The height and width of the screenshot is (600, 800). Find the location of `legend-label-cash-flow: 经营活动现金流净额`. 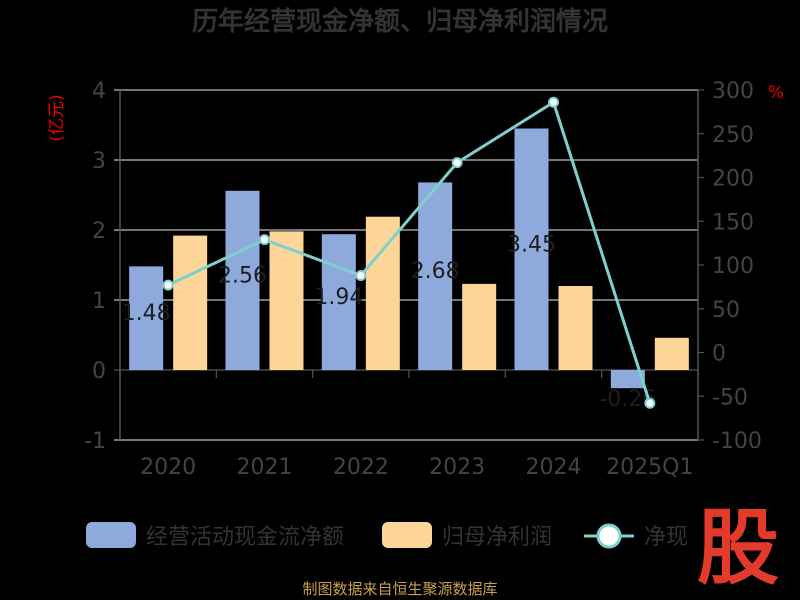

legend-label-cash-flow: 经营活动现金流净额 is located at coordinates (245, 537).